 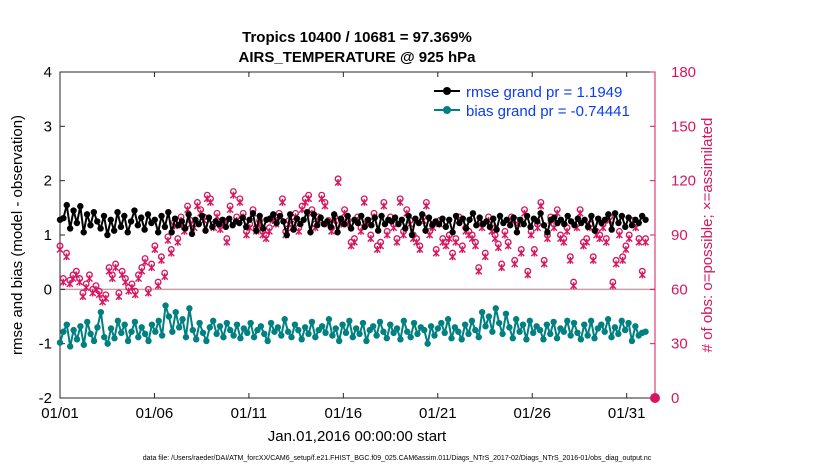 What do you see at coordinates (655, 398) in the screenshot?
I see `right-axis-origin-marker` at bounding box center [655, 398].